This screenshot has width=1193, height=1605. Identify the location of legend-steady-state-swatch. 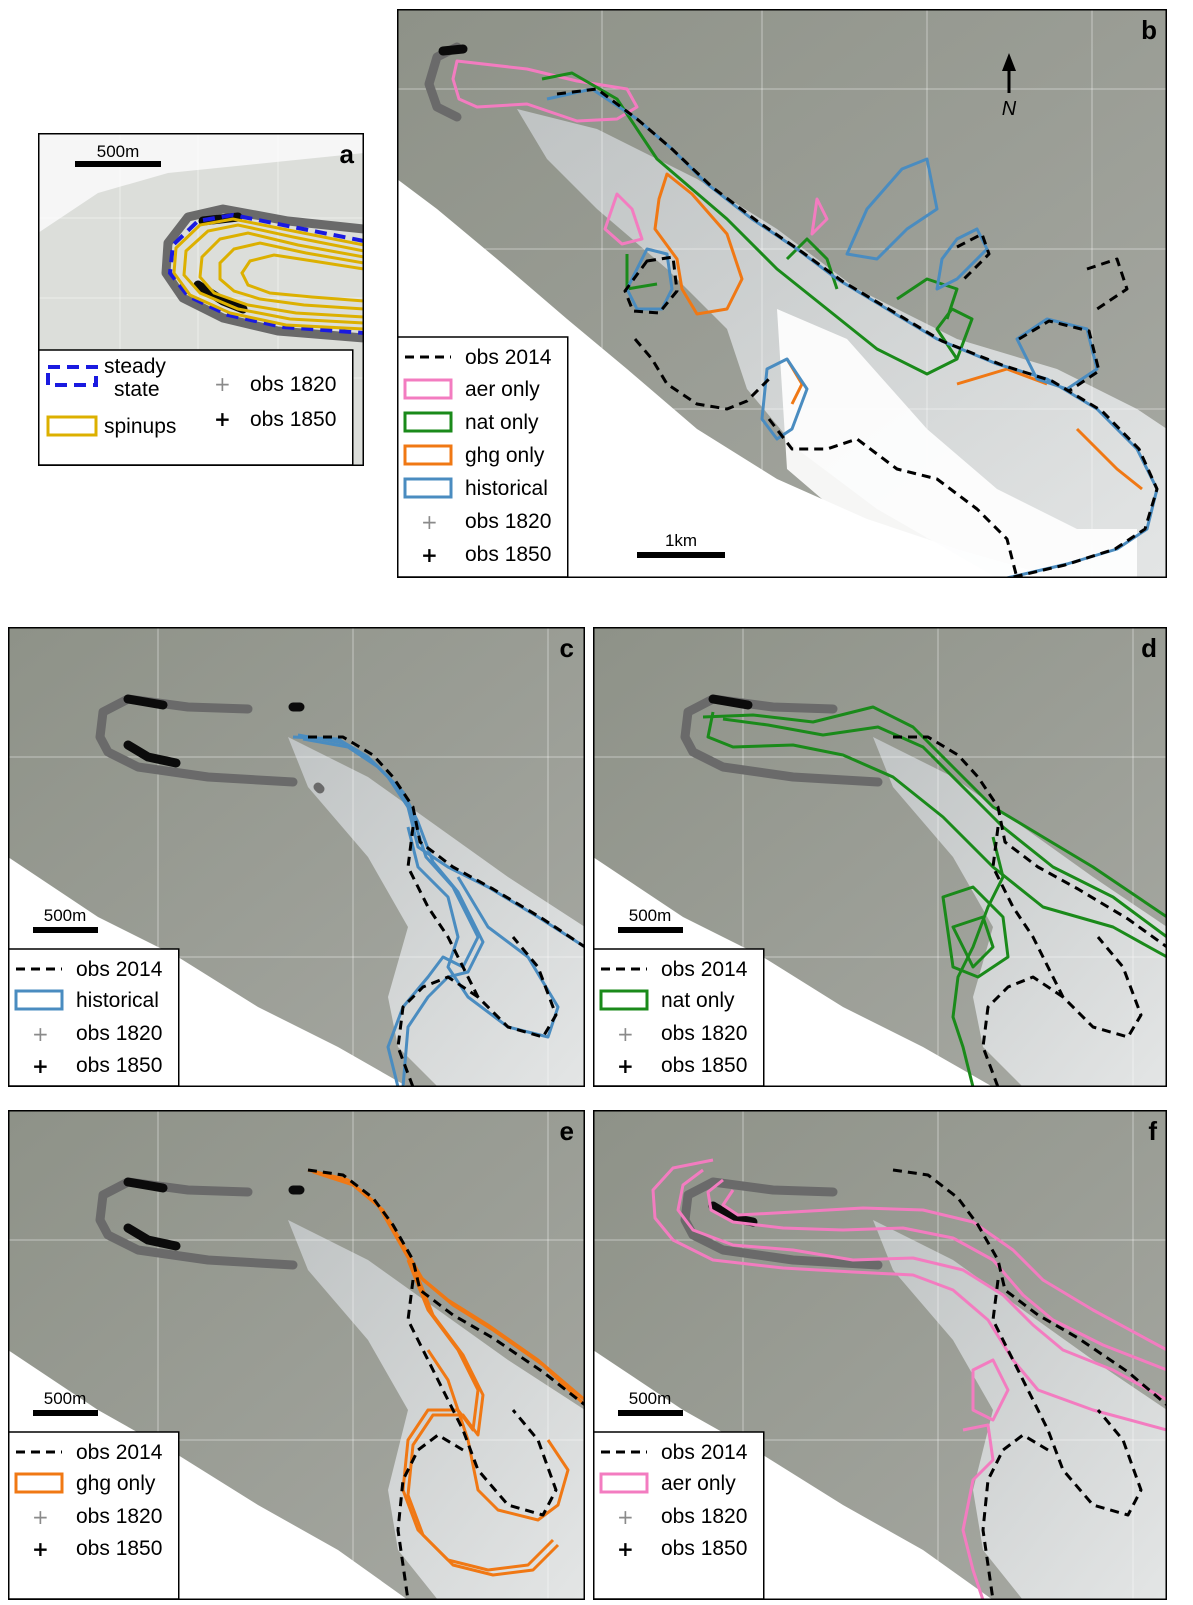
(72, 376).